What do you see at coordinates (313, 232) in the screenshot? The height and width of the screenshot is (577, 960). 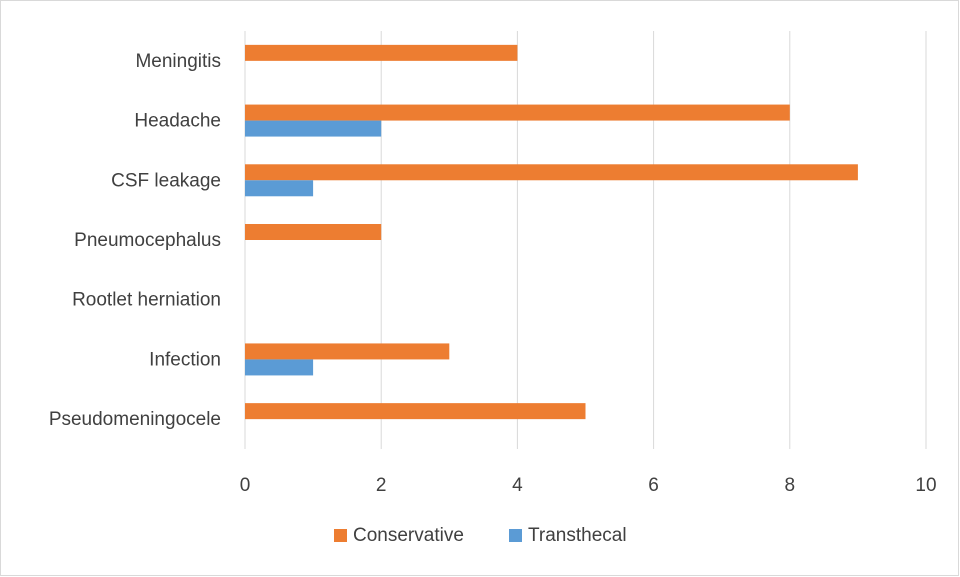 I see `bar-conservative-pneumocephalus` at bounding box center [313, 232].